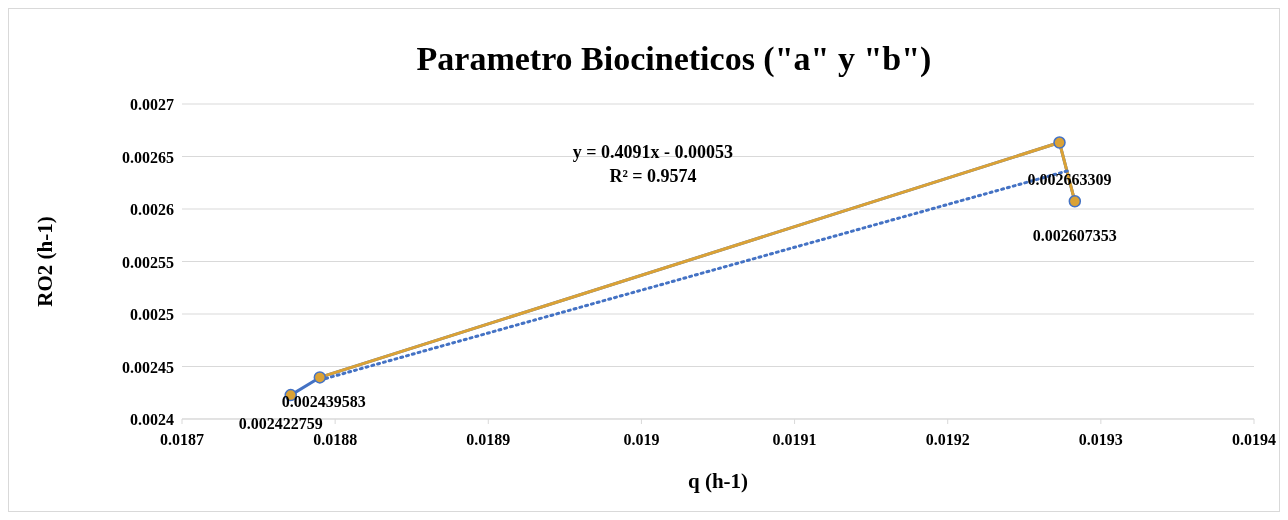 The height and width of the screenshot is (520, 1288). Describe the element at coordinates (152, 209) in the screenshot. I see `y-tick-label: 0.0026` at that location.